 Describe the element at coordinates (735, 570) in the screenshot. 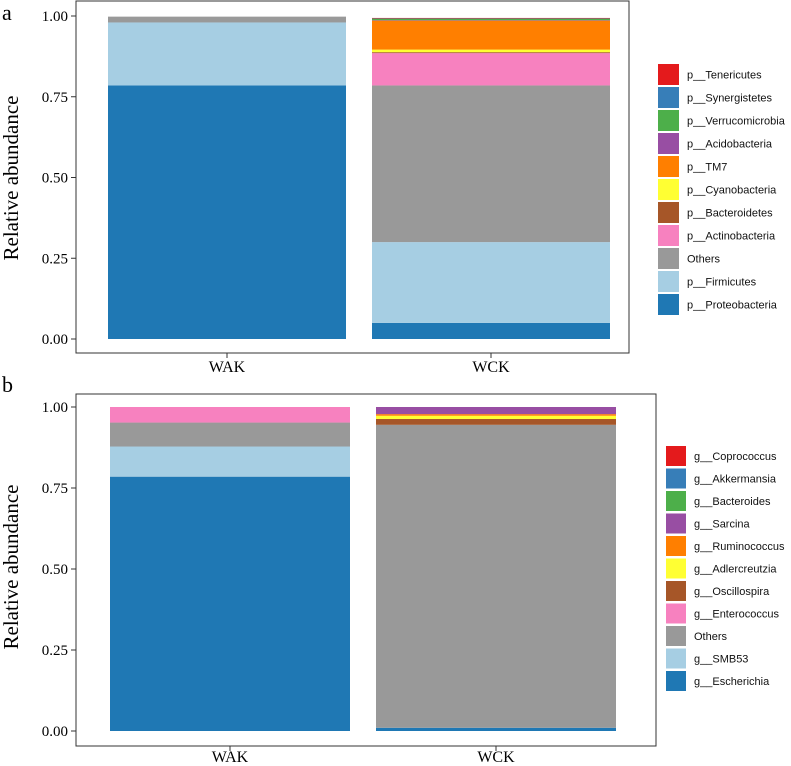

I see `legend-label: g__Adlercreutzia` at that location.